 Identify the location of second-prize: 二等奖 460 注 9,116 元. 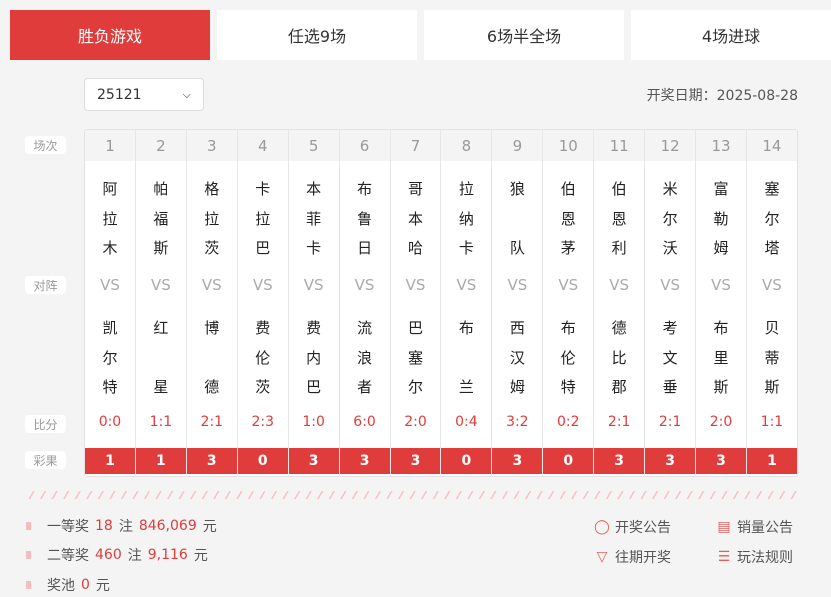
(117, 555).